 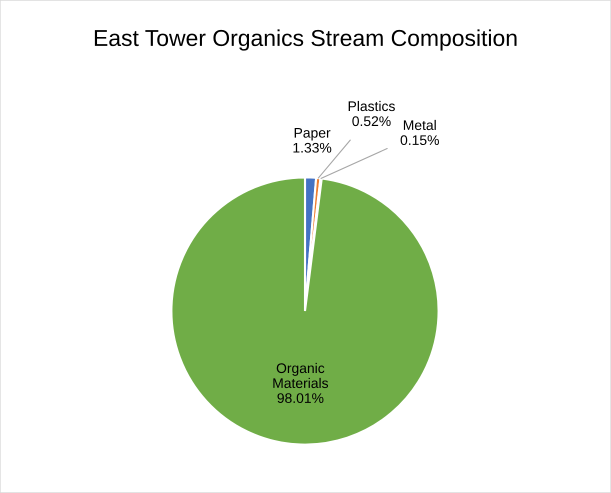 I want to click on data-label: 0.52%, so click(x=371, y=121).